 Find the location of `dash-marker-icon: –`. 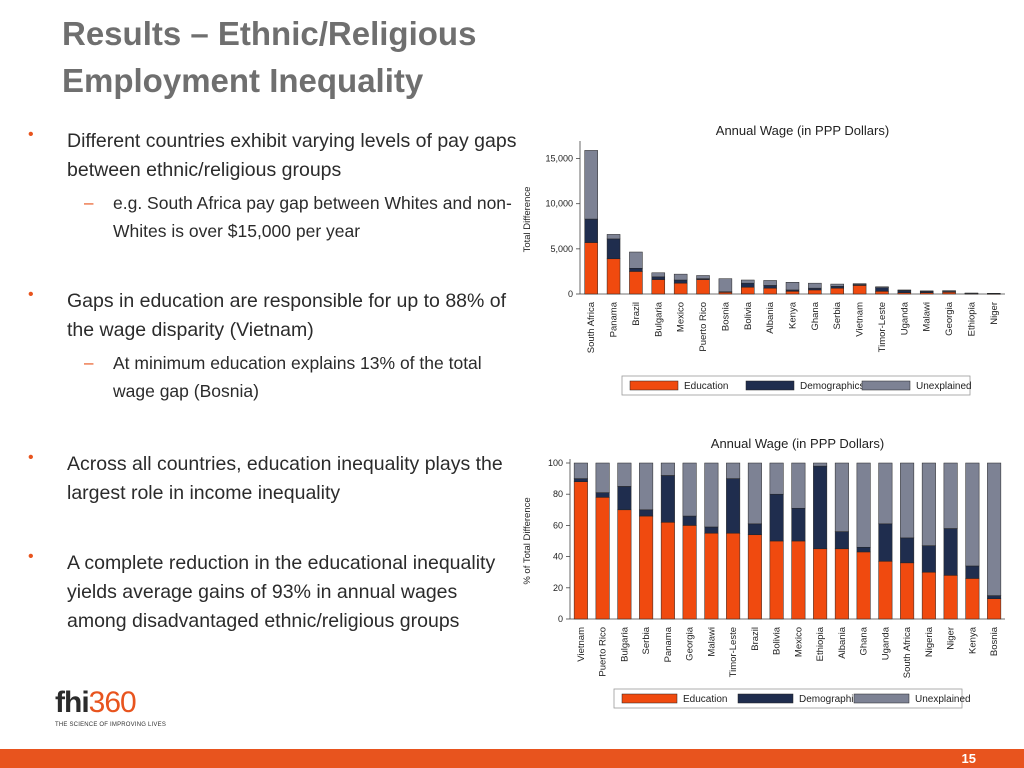

dash-marker-icon: – is located at coordinates (89, 202).